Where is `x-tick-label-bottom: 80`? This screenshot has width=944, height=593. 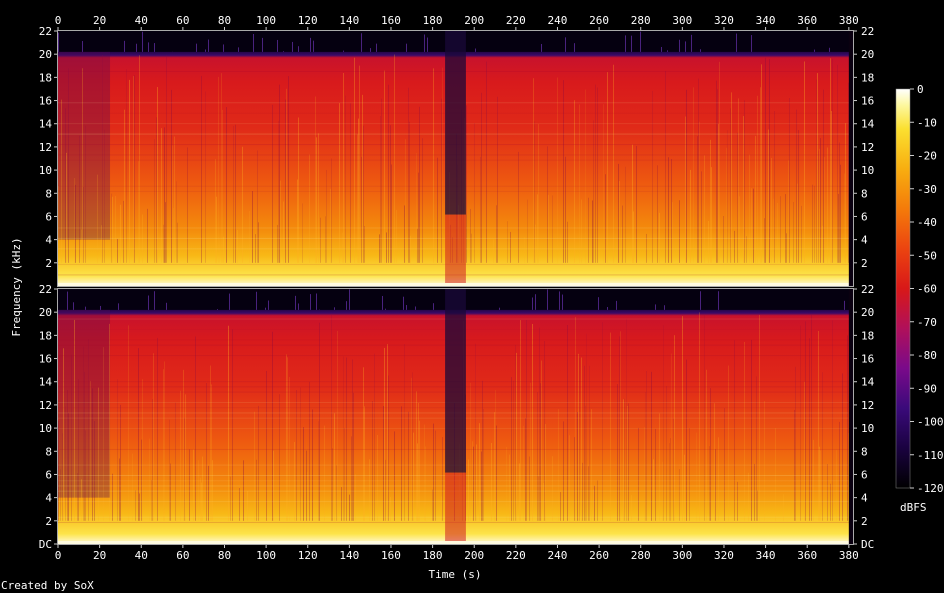 x-tick-label-bottom: 80 is located at coordinates (224, 555).